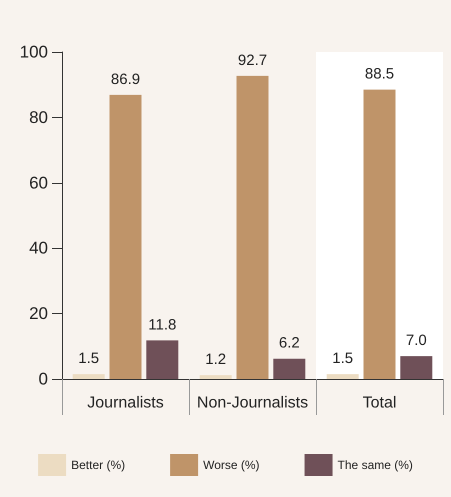 The width and height of the screenshot is (451, 497). Describe the element at coordinates (375, 465) in the screenshot. I see `legend-label: The same (%)` at that location.